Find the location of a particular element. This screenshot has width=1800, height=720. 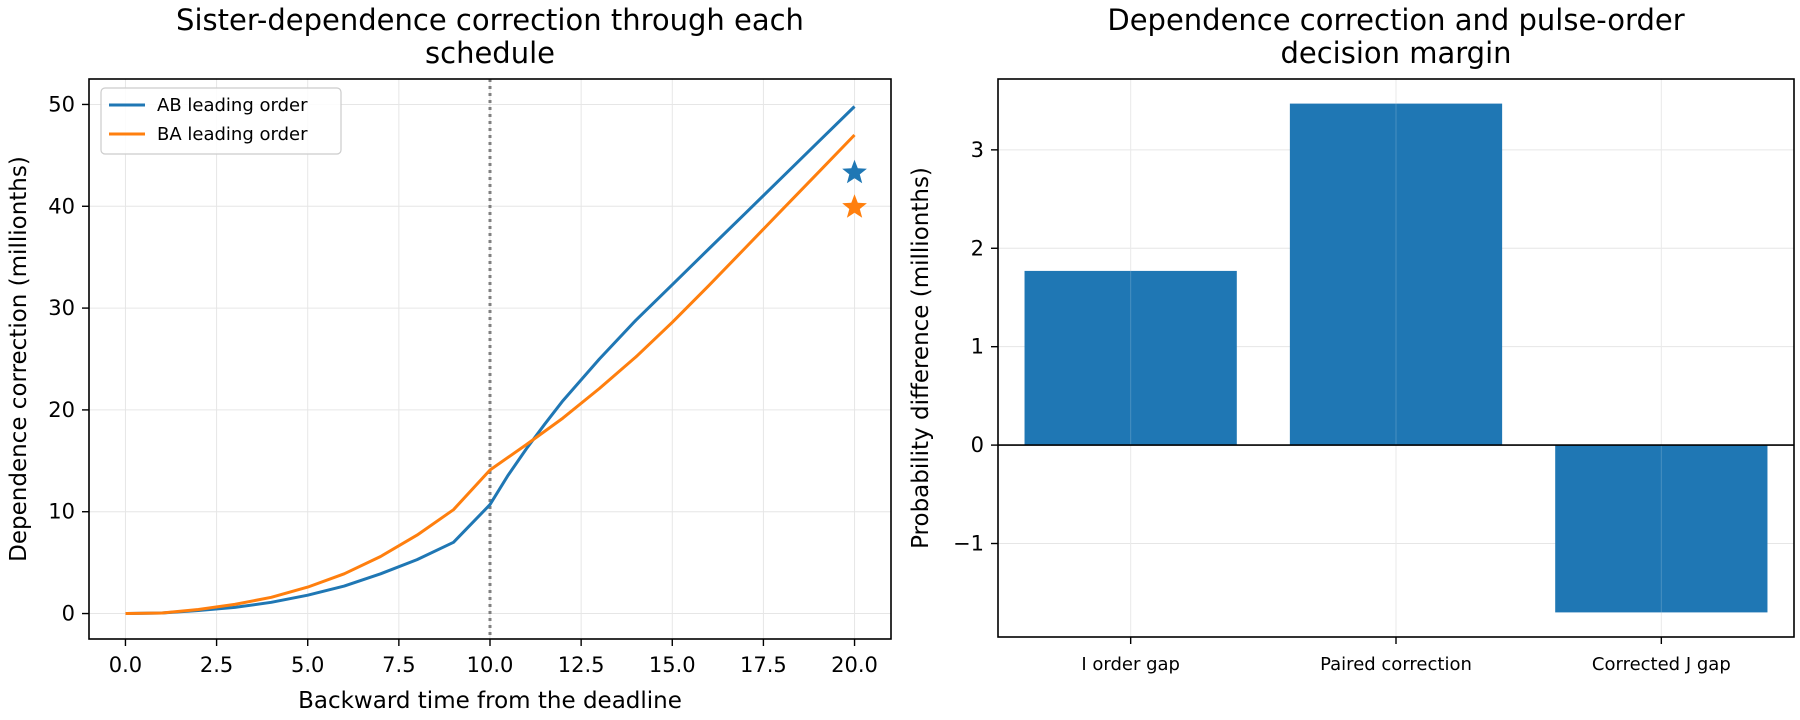

x-tick-label: 2.5 is located at coordinates (216, 665).